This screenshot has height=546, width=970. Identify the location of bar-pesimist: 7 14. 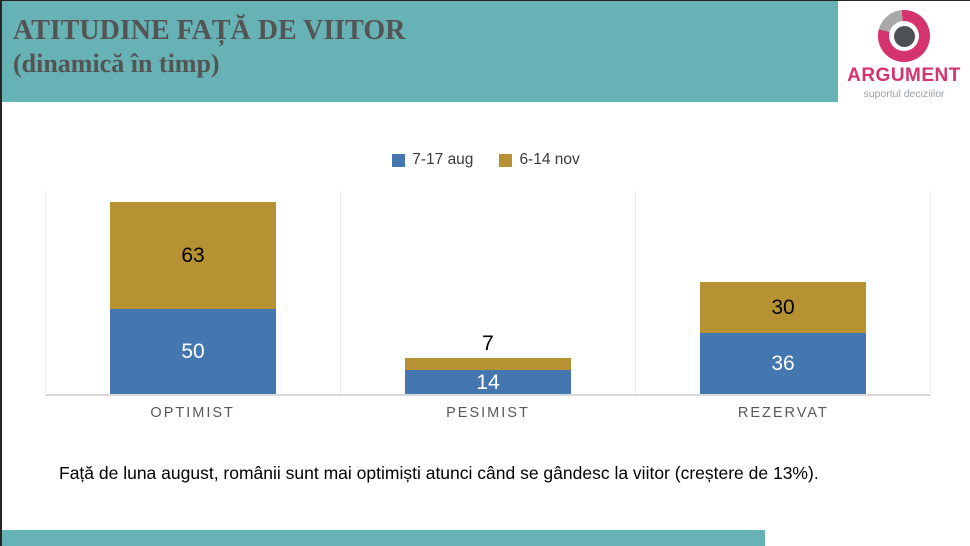
(488, 363).